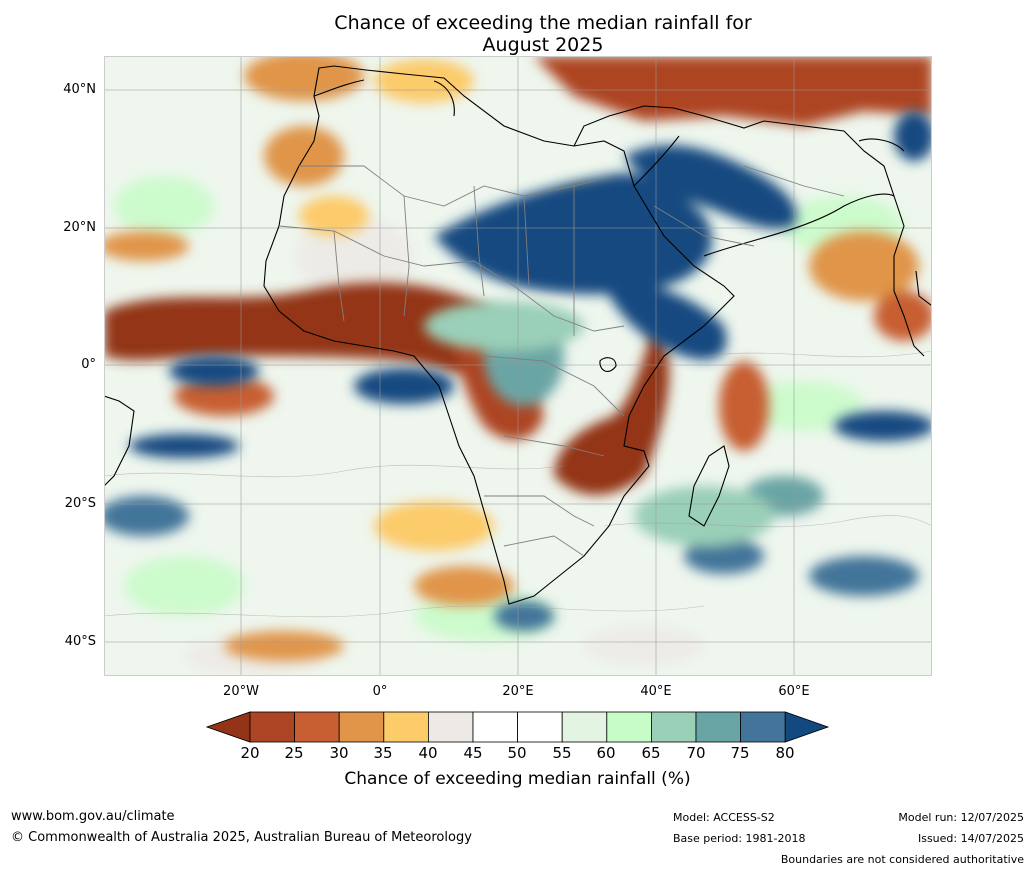 This screenshot has width=1035, height=873. What do you see at coordinates (785, 753) in the screenshot?
I see `colorbar-tick: 80` at bounding box center [785, 753].